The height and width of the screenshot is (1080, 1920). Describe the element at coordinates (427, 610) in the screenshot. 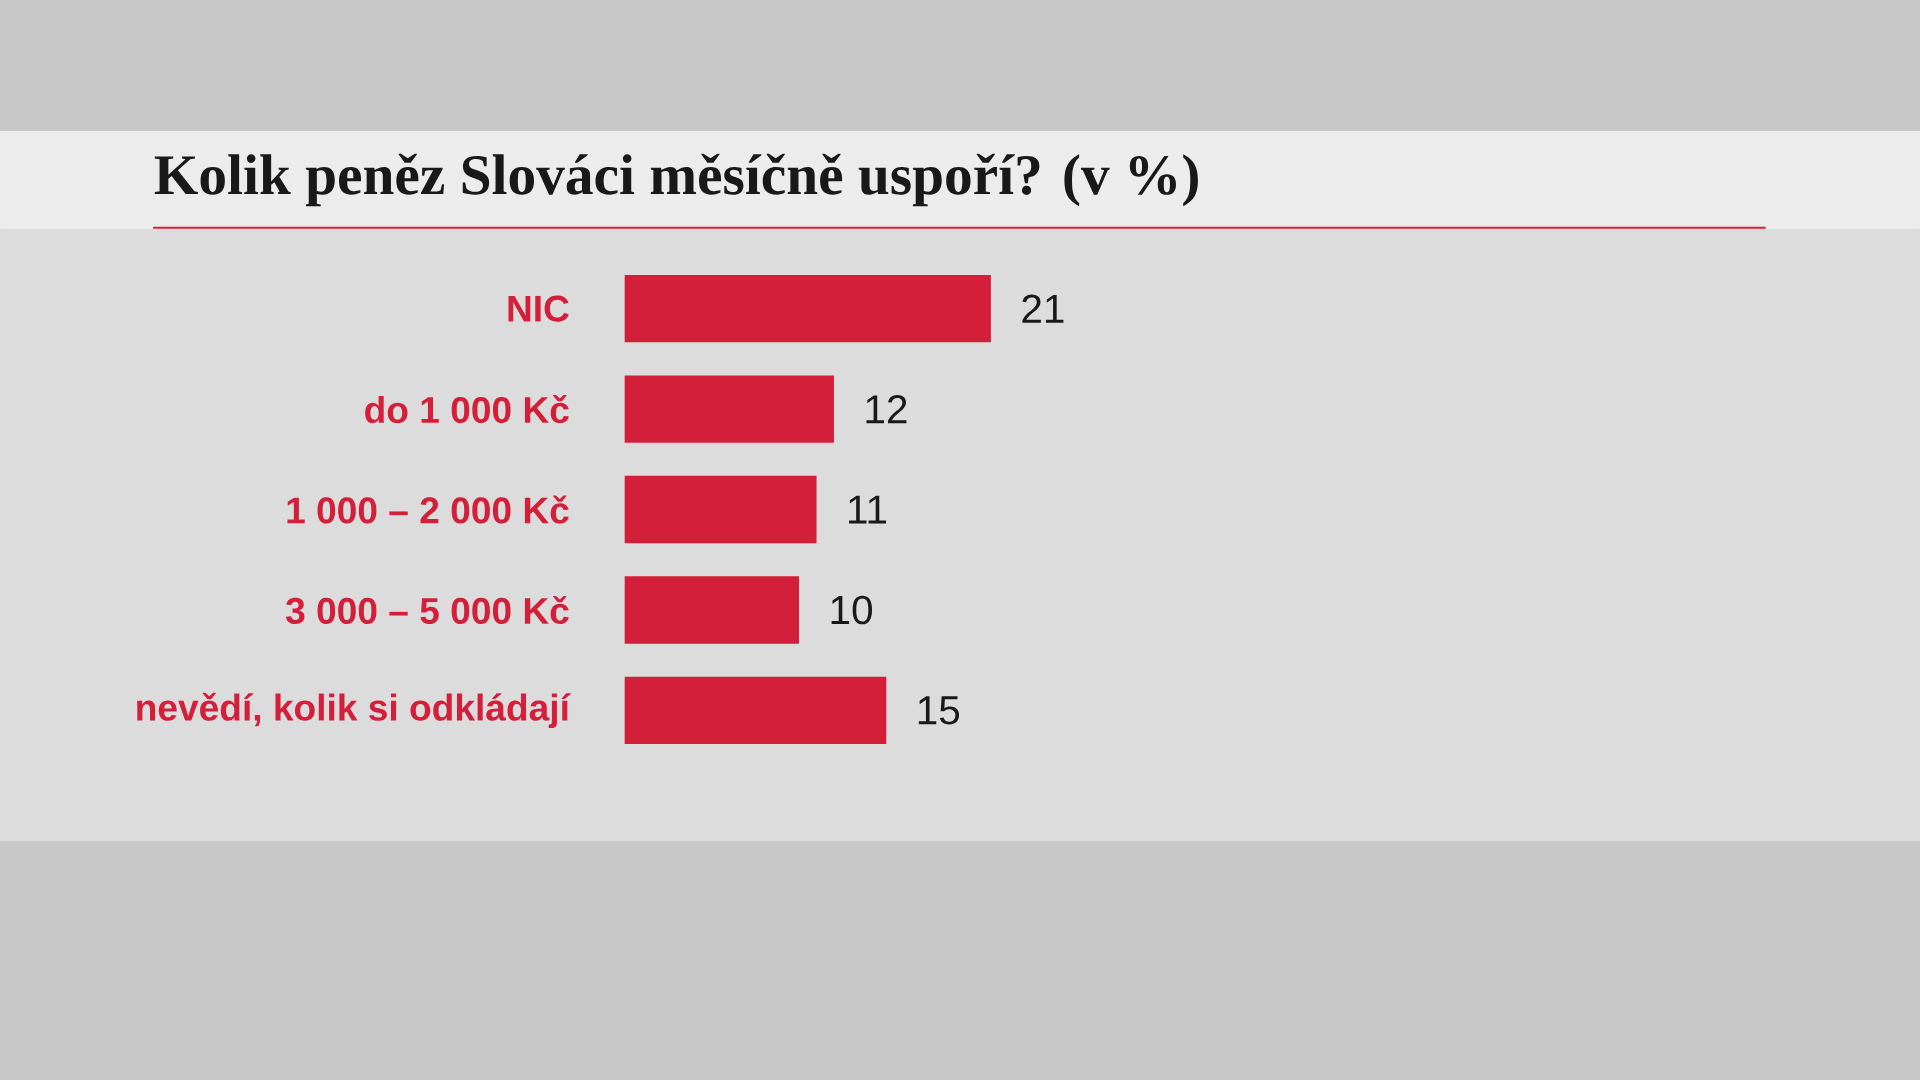

I see `y-tick-label: 3 000 – 5 000 Kč` at that location.